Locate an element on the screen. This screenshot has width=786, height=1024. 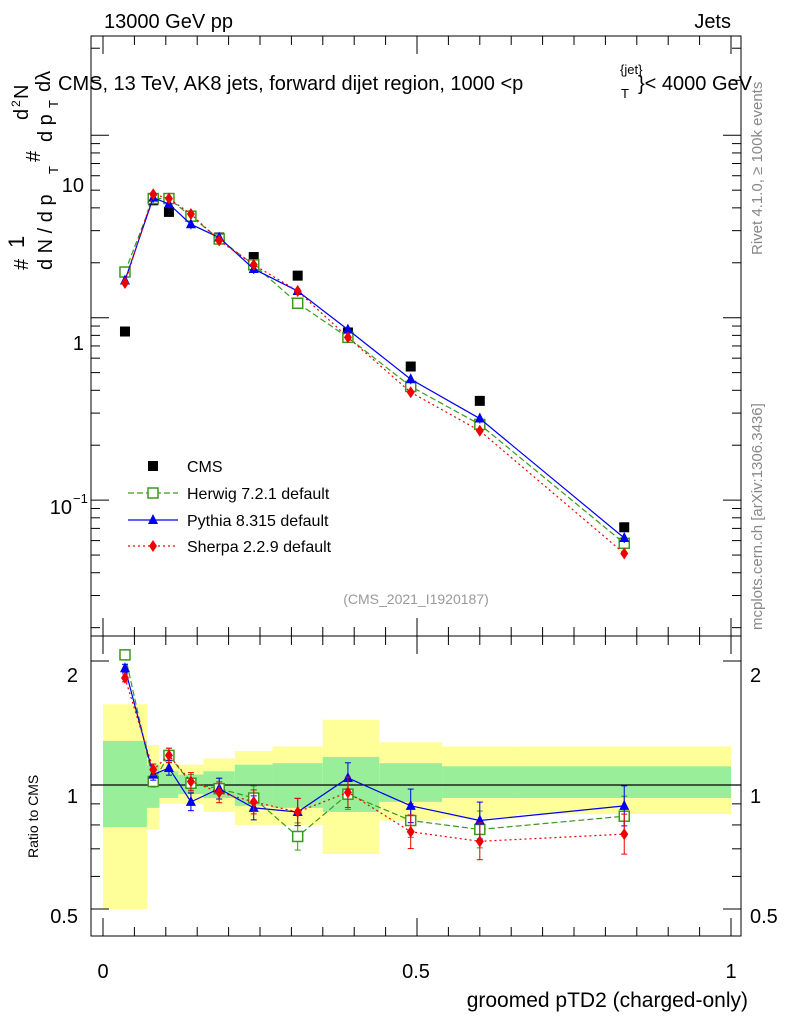
ylabel-part: N is located at coordinates (22, 92).